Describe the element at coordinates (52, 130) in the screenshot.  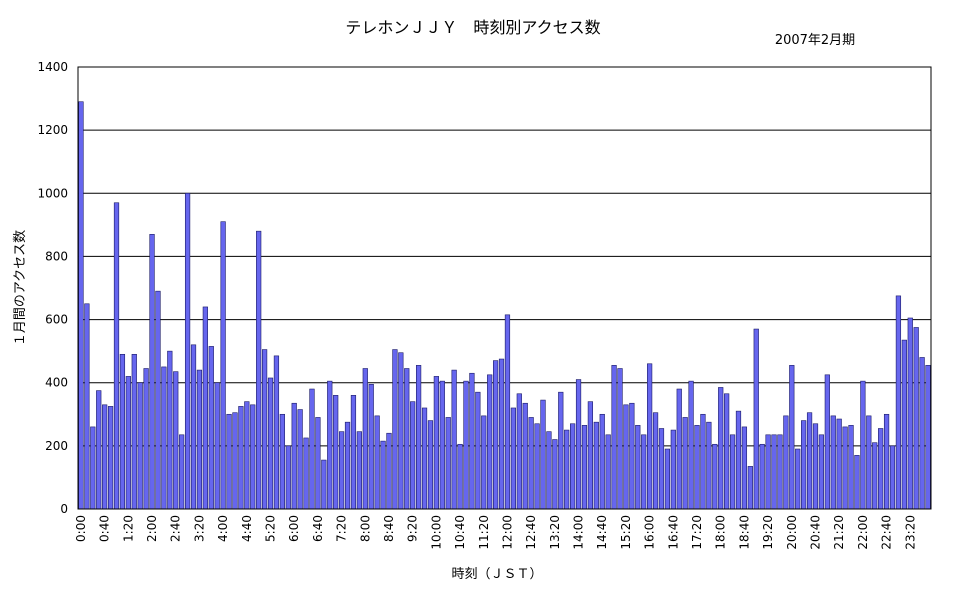
I see `y-tick-label: 1200` at that location.